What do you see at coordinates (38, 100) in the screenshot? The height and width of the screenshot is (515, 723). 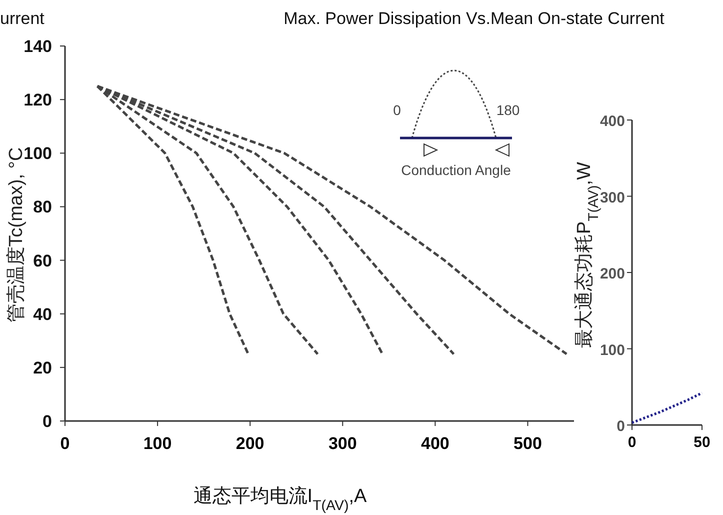 I see `y-tick-label: 120` at bounding box center [38, 100].